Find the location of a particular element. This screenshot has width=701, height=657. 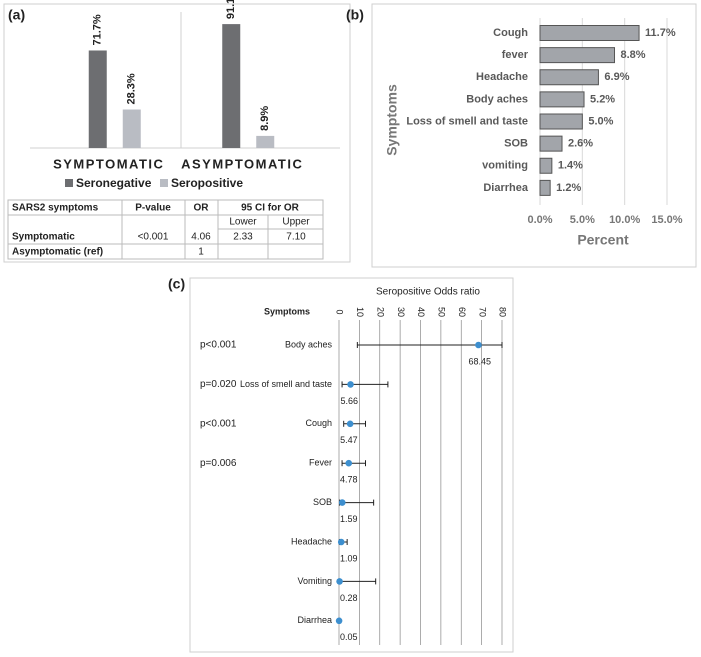

table-subheader: Upper is located at coordinates (296, 222).